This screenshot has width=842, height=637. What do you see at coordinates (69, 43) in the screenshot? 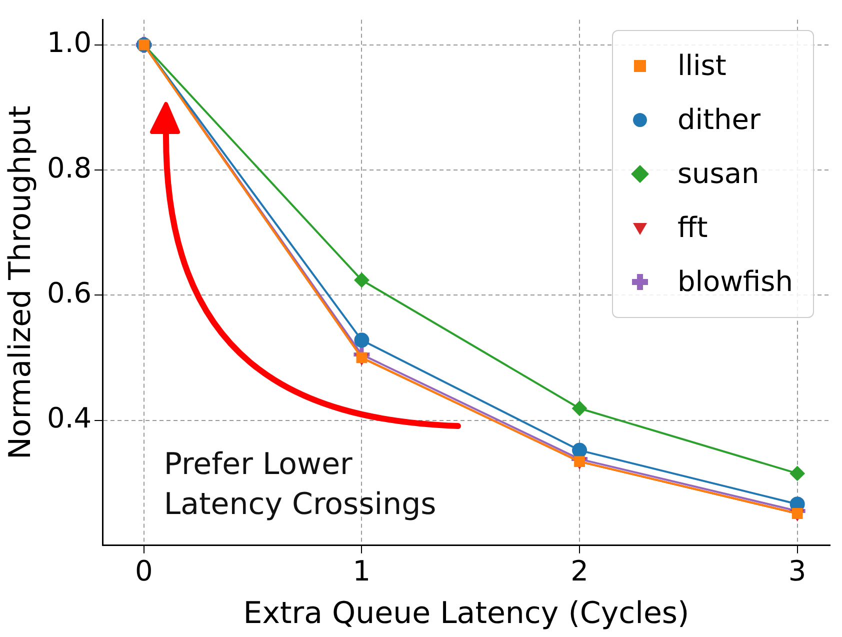
I see `y-tick-label: 1.0` at bounding box center [69, 43].